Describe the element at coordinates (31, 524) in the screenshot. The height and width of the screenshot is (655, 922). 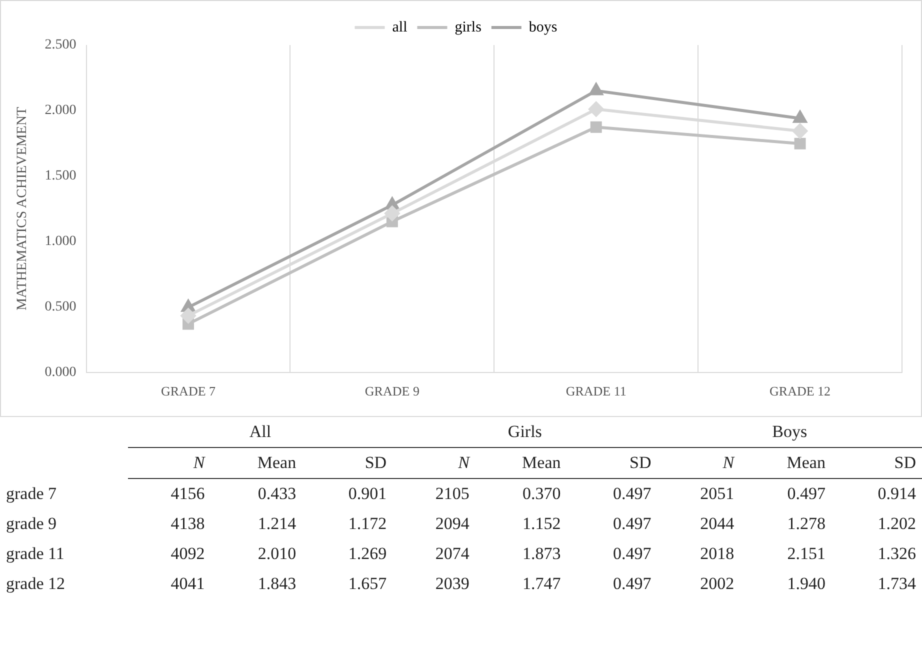
I see `text: grade 9` at that location.